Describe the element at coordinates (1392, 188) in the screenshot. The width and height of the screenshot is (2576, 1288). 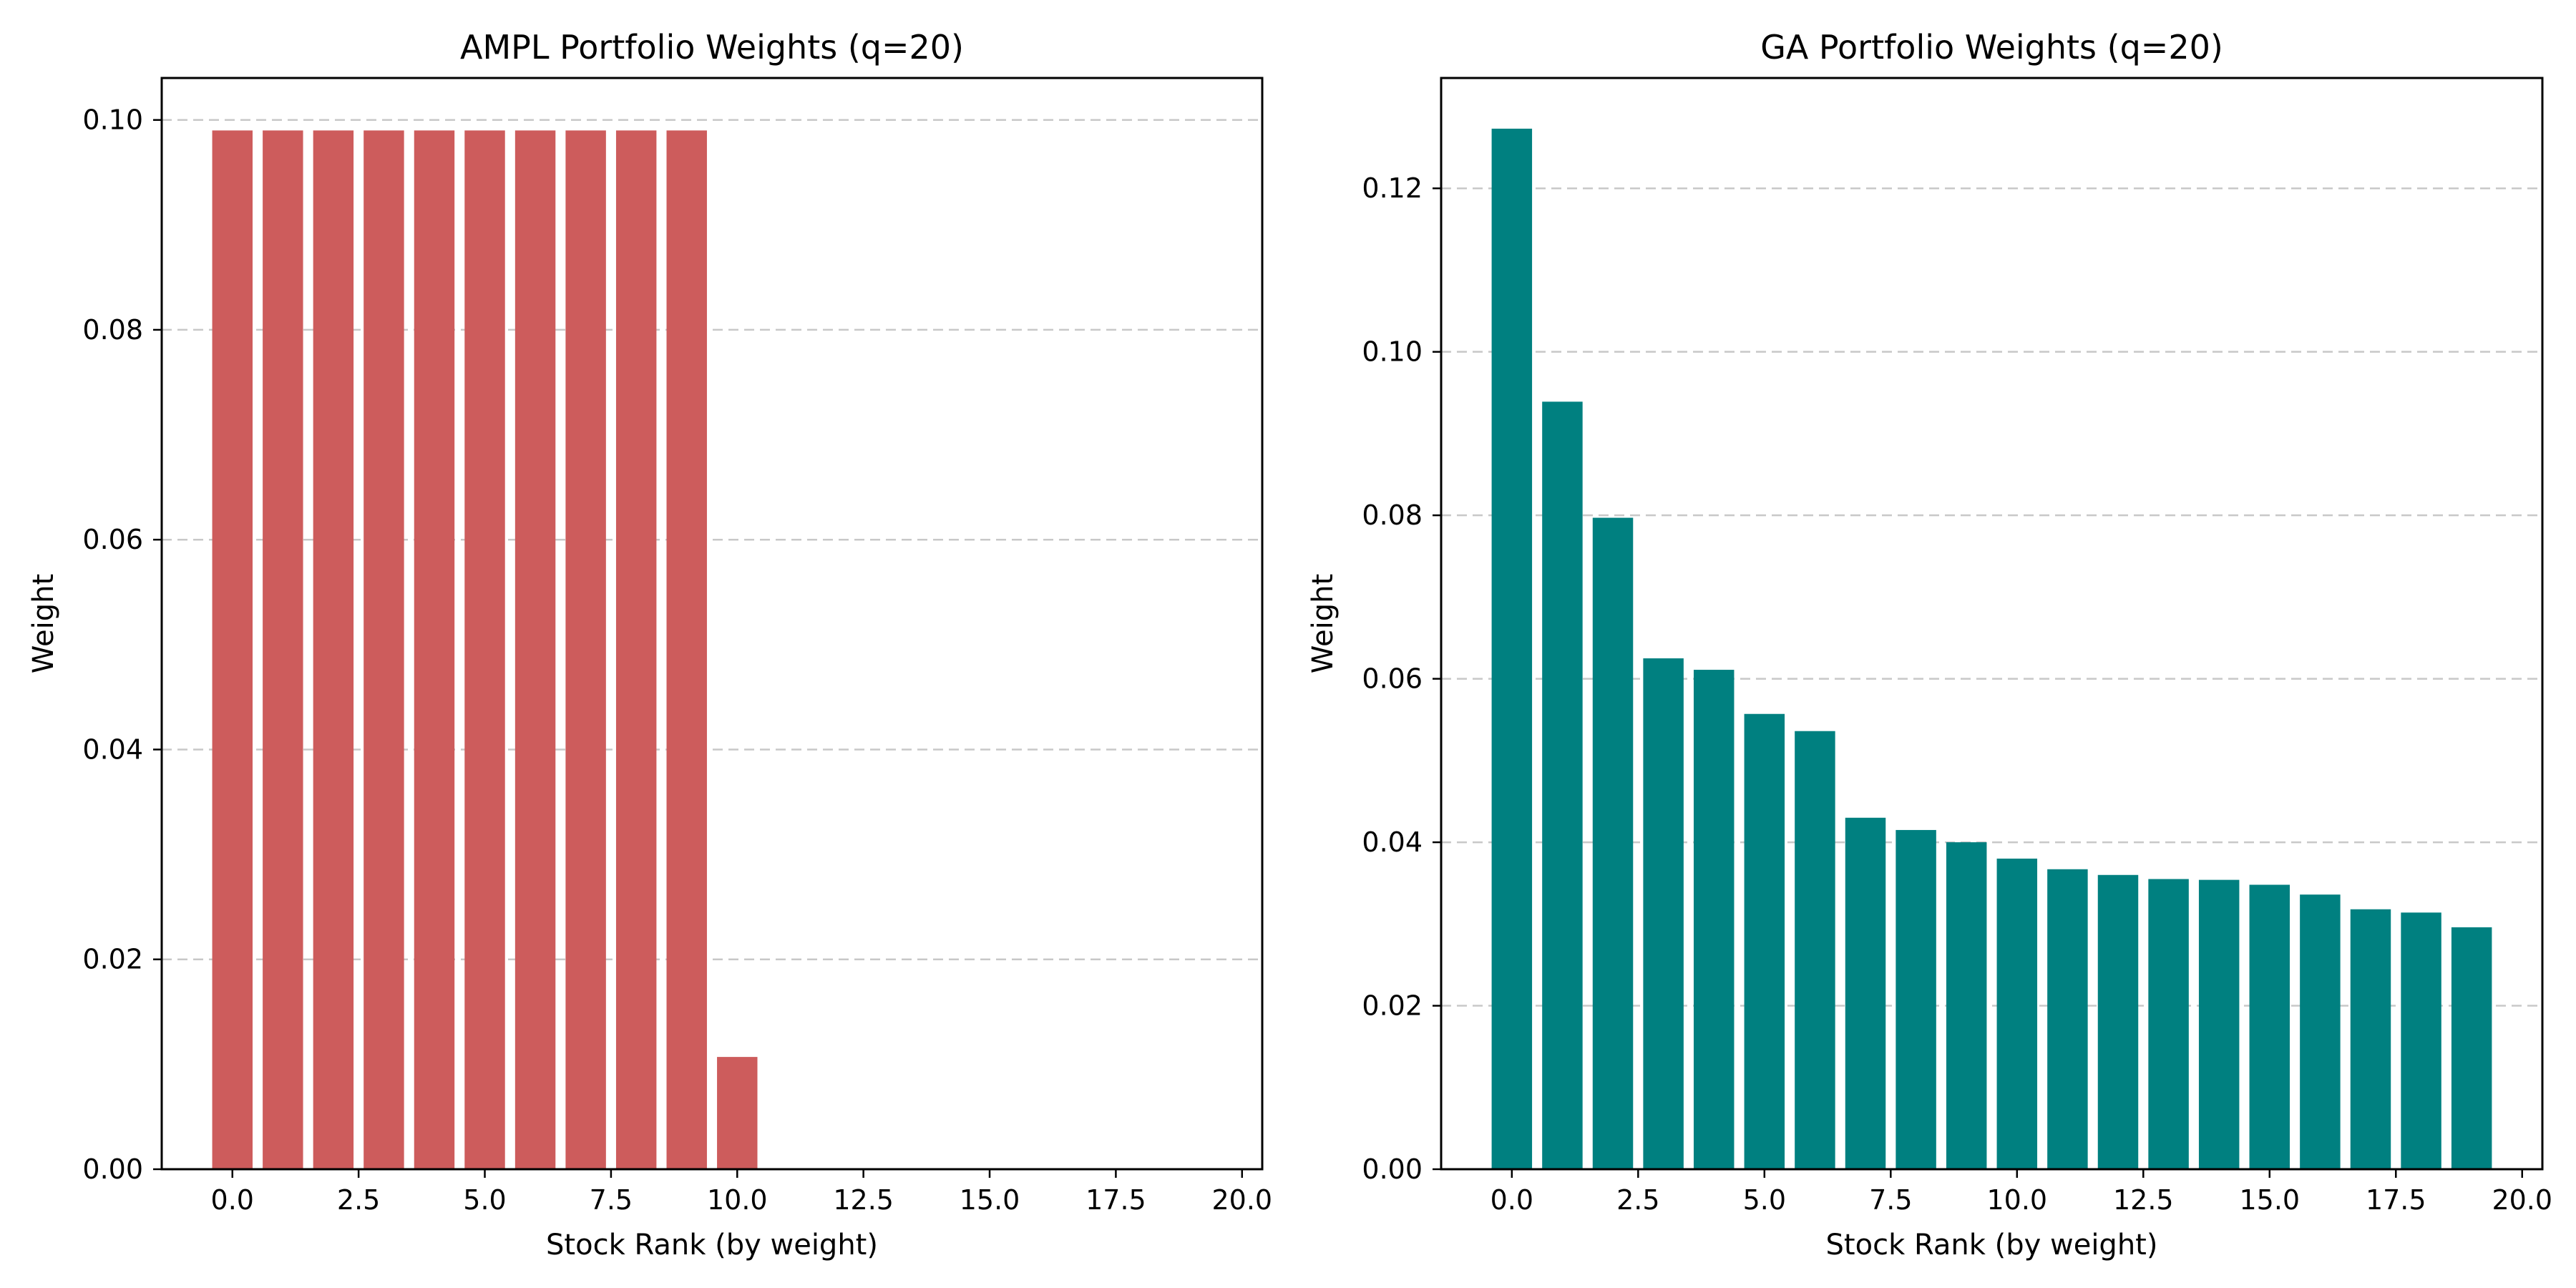
I see `y-tick-label: 0.12` at that location.